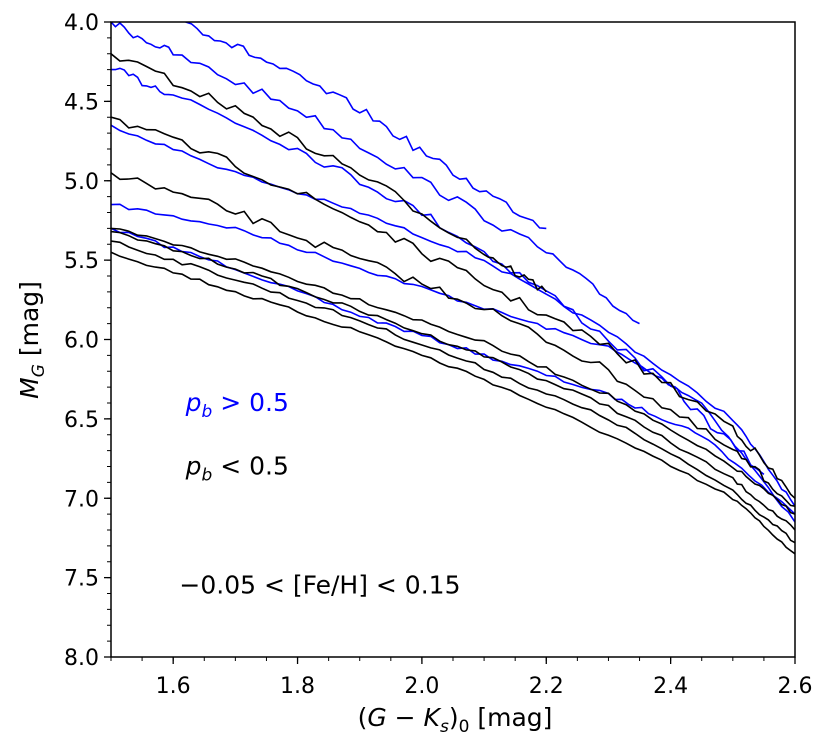 This screenshot has height=751, width=830. I want to click on y-tick-label: 5.0, so click(81, 182).